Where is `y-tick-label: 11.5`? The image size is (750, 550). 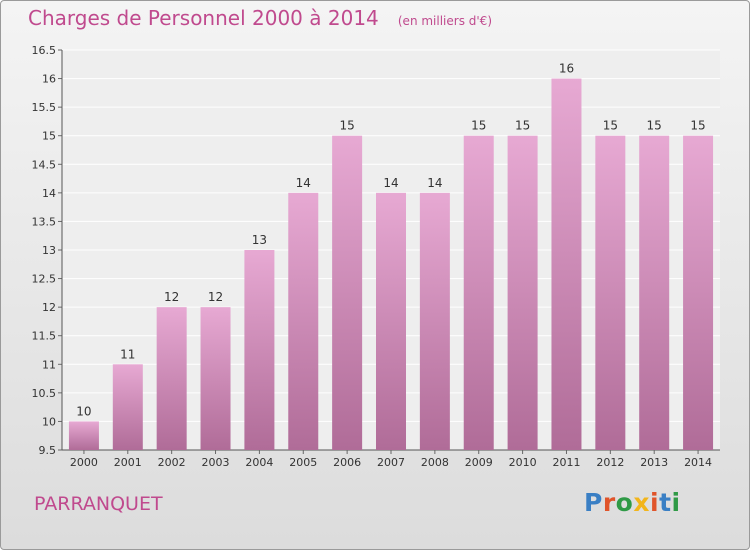 y-tick-label: 11.5 is located at coordinates (44, 336).